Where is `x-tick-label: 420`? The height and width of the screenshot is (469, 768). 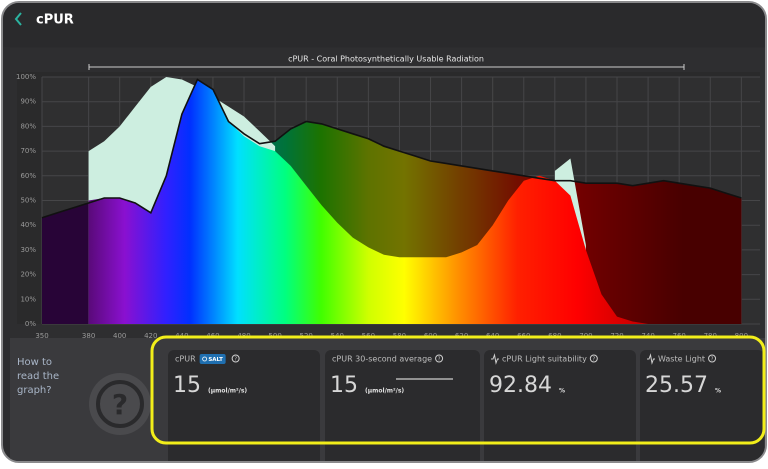 x-tick-label: 420 is located at coordinates (150, 336).